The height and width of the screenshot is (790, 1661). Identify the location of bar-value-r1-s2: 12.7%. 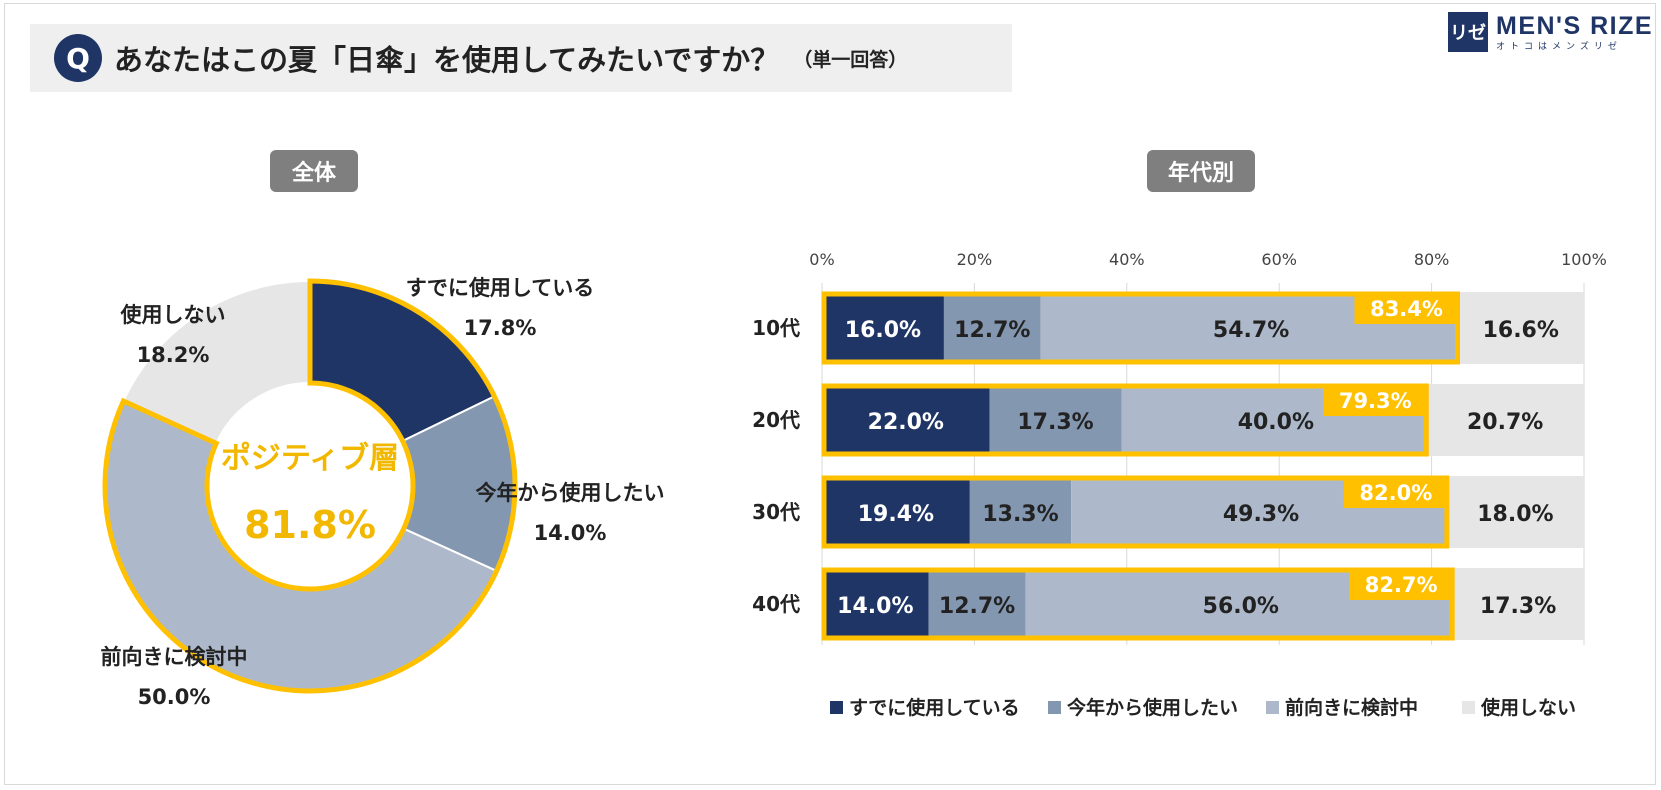
(992, 330).